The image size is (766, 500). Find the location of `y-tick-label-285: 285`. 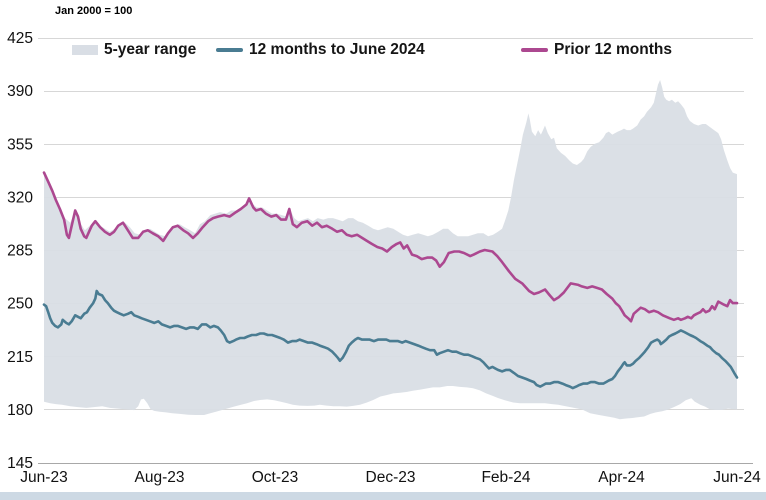

y-tick-label-285: 285 is located at coordinates (20, 251).